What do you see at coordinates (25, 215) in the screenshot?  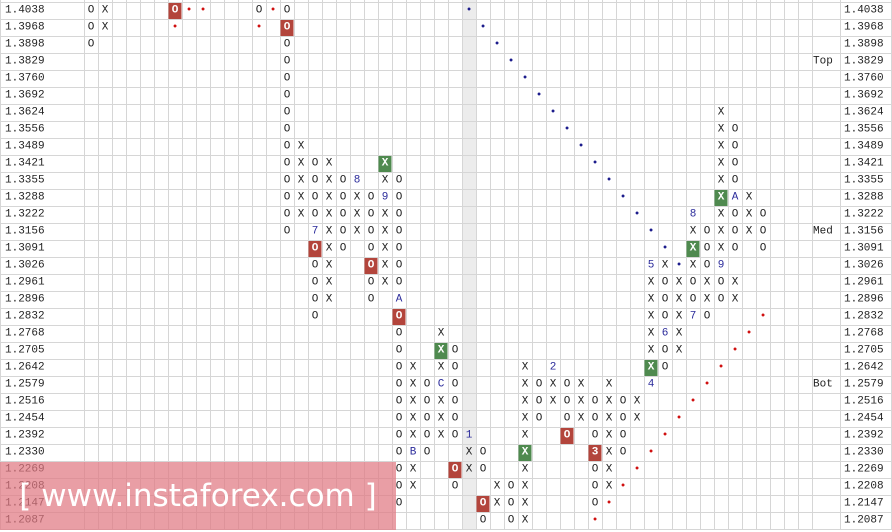 I see `price-label: 1.3222` at bounding box center [25, 215].